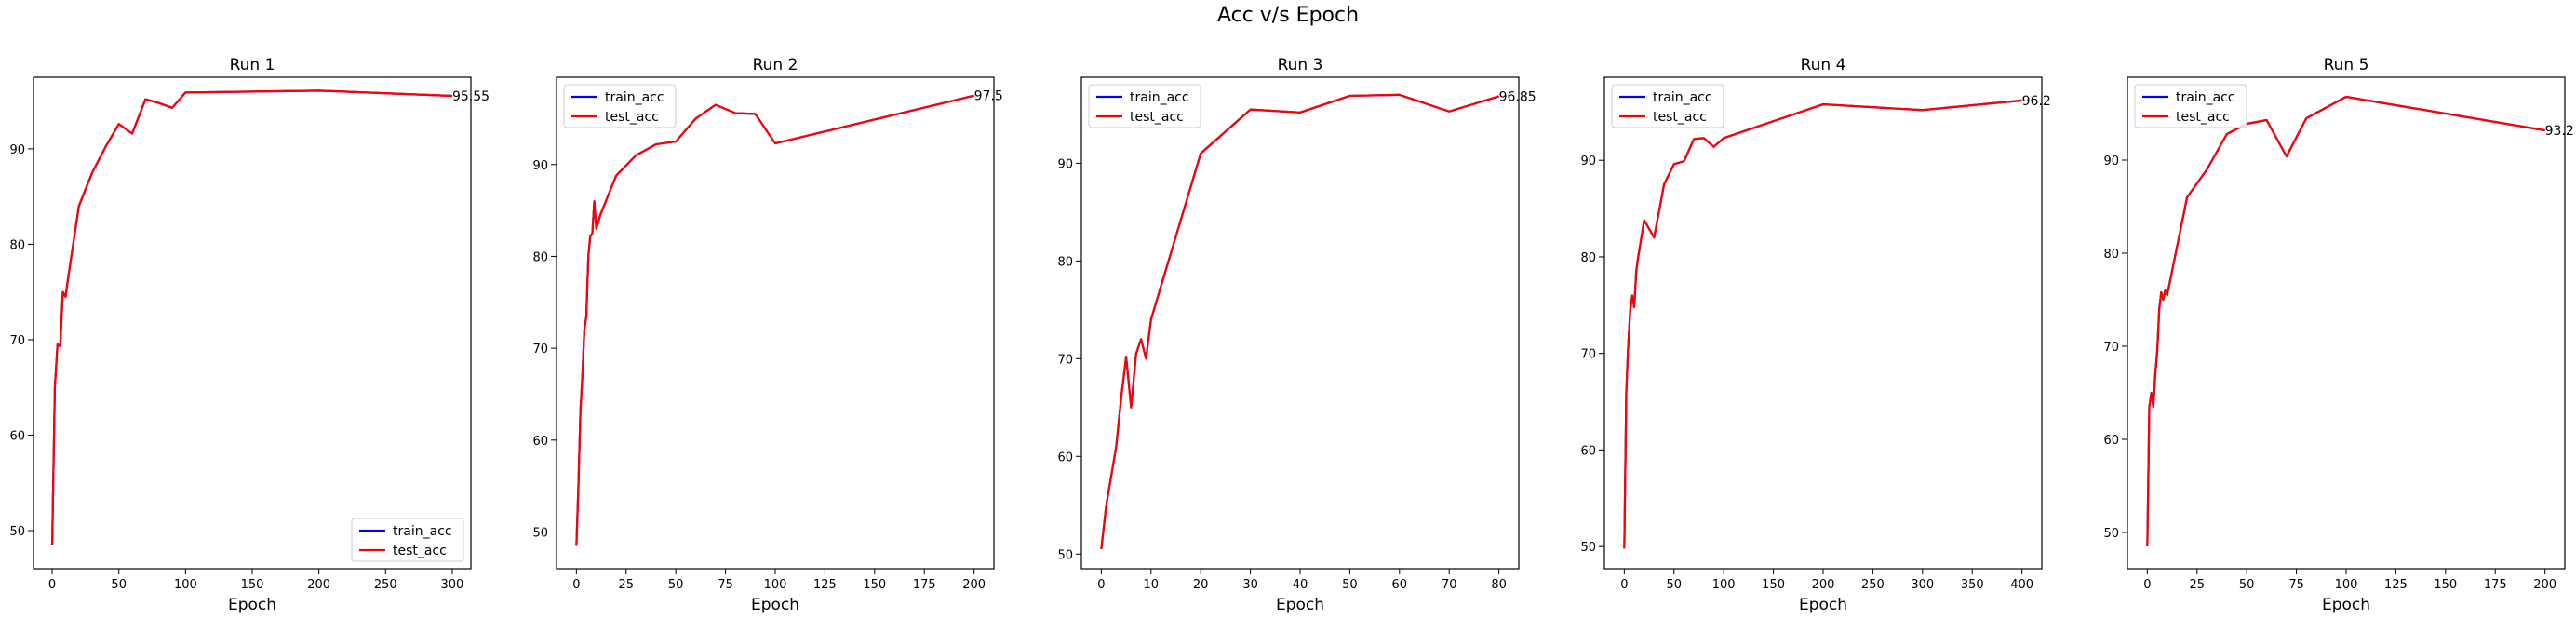 The height and width of the screenshot is (619, 2576). I want to click on x-tick-label: 25, so click(626, 585).